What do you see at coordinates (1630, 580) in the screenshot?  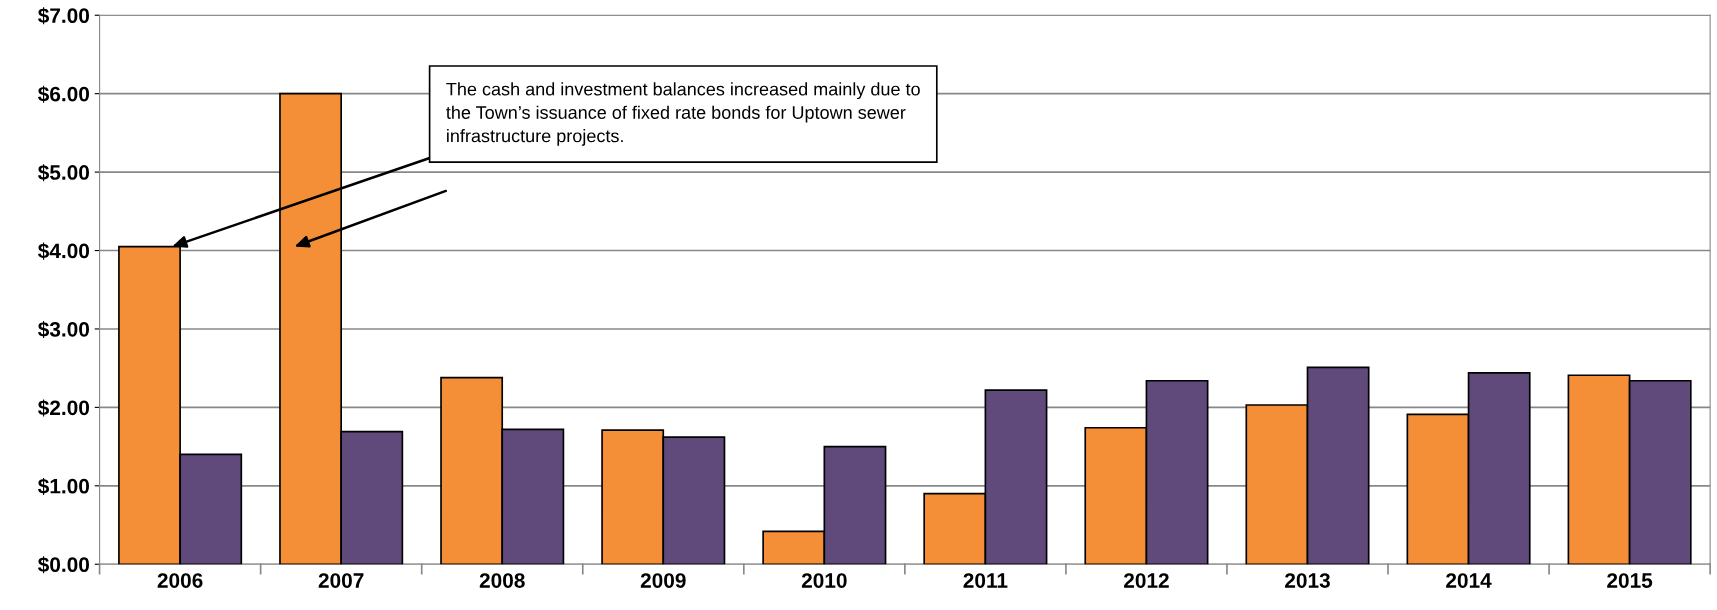 I see `x-tick-label: 2015` at bounding box center [1630, 580].